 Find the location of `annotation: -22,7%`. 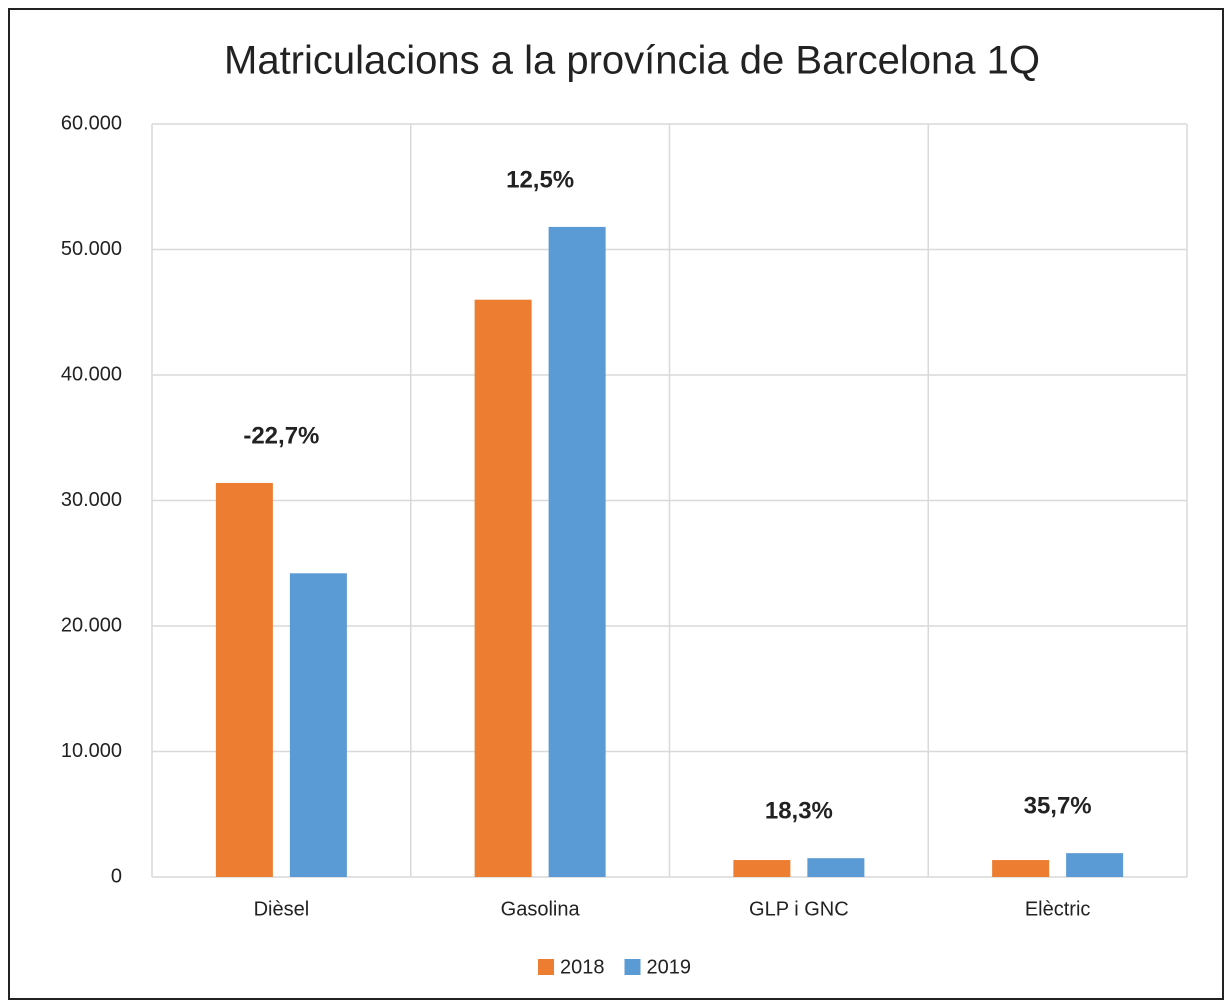

annotation: -22,7% is located at coordinates (281, 435).